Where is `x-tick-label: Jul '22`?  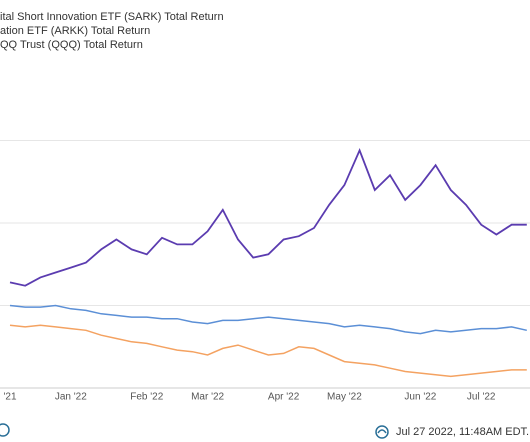
x-tick-label: Jul '22 is located at coordinates (481, 397).